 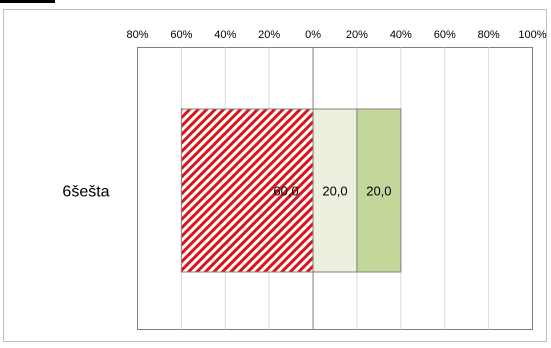 What do you see at coordinates (285, 191) in the screenshot?
I see `data-label-1: 60,0` at bounding box center [285, 191].